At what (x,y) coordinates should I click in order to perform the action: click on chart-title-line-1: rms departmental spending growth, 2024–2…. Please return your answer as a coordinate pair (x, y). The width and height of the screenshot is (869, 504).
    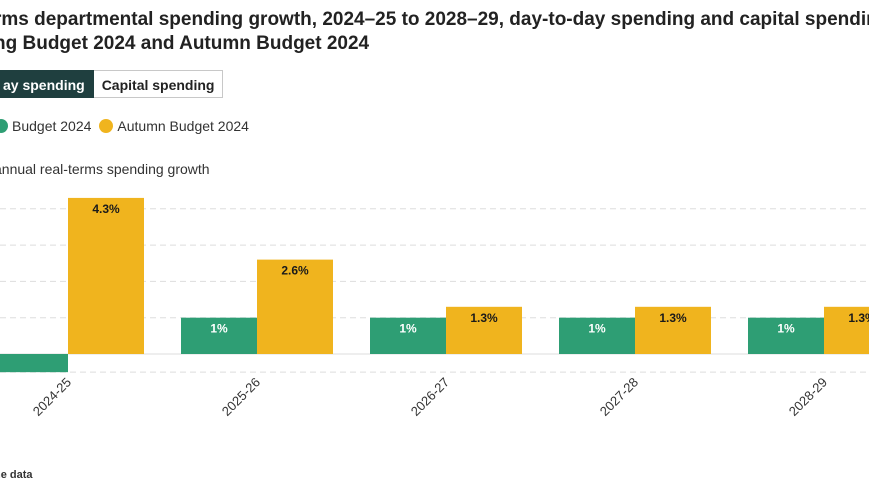
    Looking at the image, I should click on (434, 19).